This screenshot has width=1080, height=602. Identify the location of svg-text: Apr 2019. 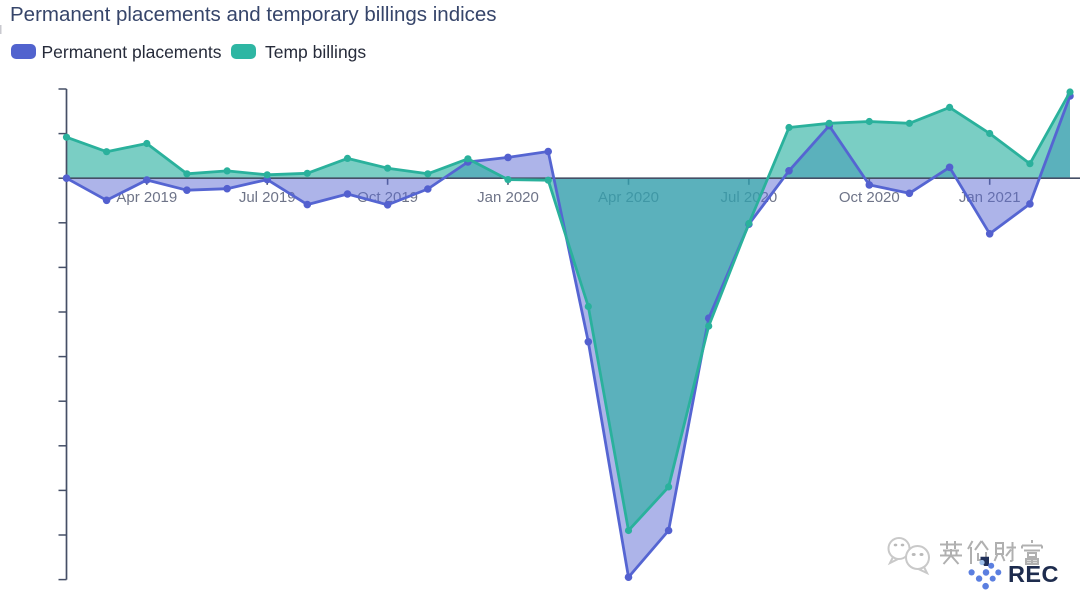
(146, 197).